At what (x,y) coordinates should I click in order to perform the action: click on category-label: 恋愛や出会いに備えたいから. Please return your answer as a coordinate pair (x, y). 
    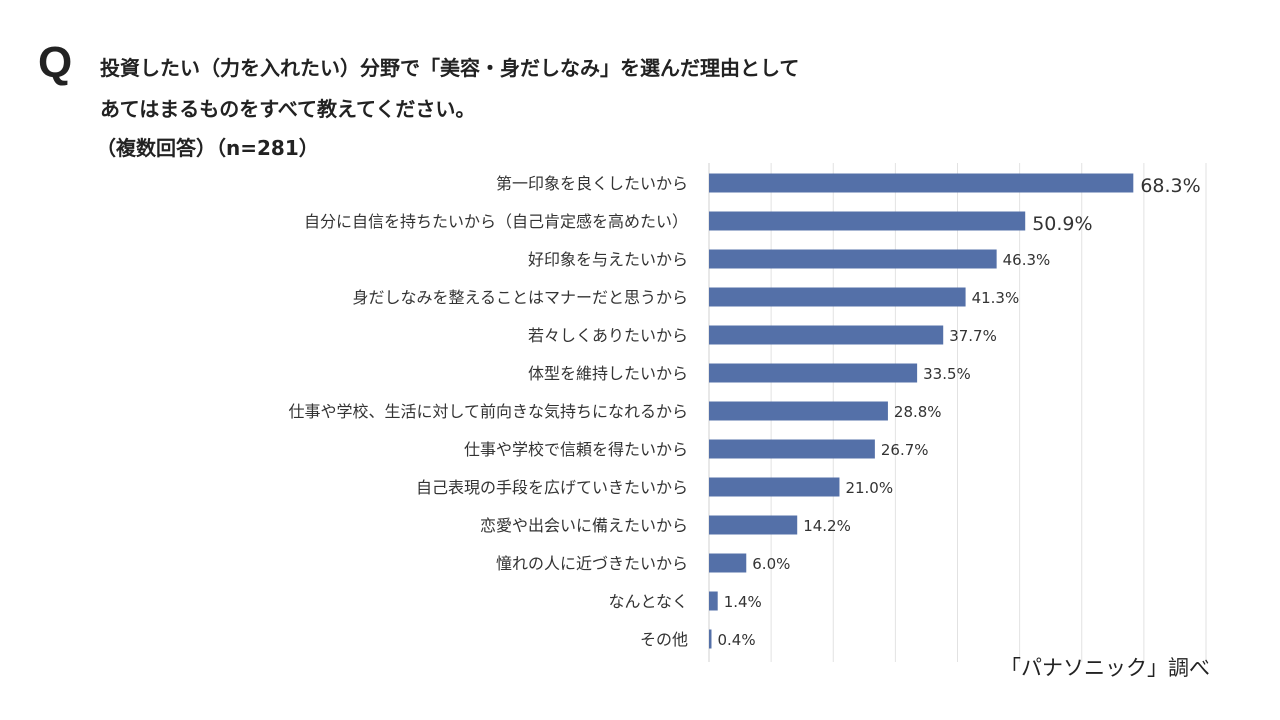
    Looking at the image, I should click on (584, 525).